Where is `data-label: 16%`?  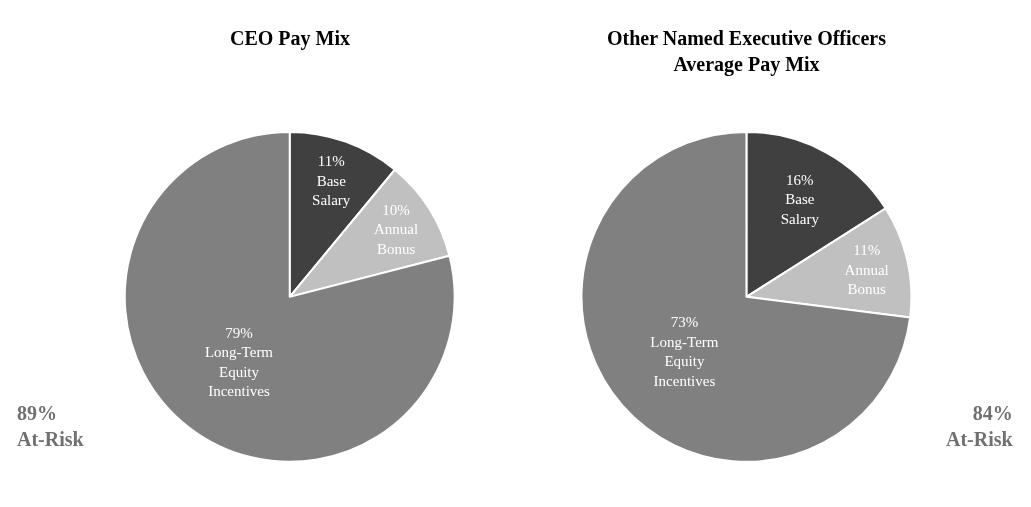 data-label: 16% is located at coordinates (800, 179).